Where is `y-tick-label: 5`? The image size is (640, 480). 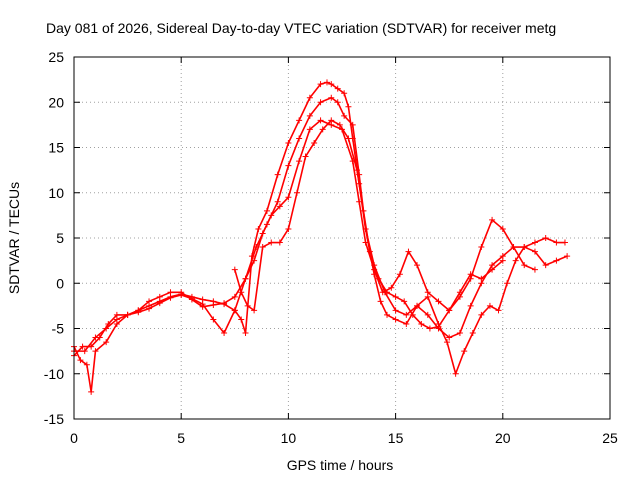
y-tick-label: 5 is located at coordinates (60, 238).